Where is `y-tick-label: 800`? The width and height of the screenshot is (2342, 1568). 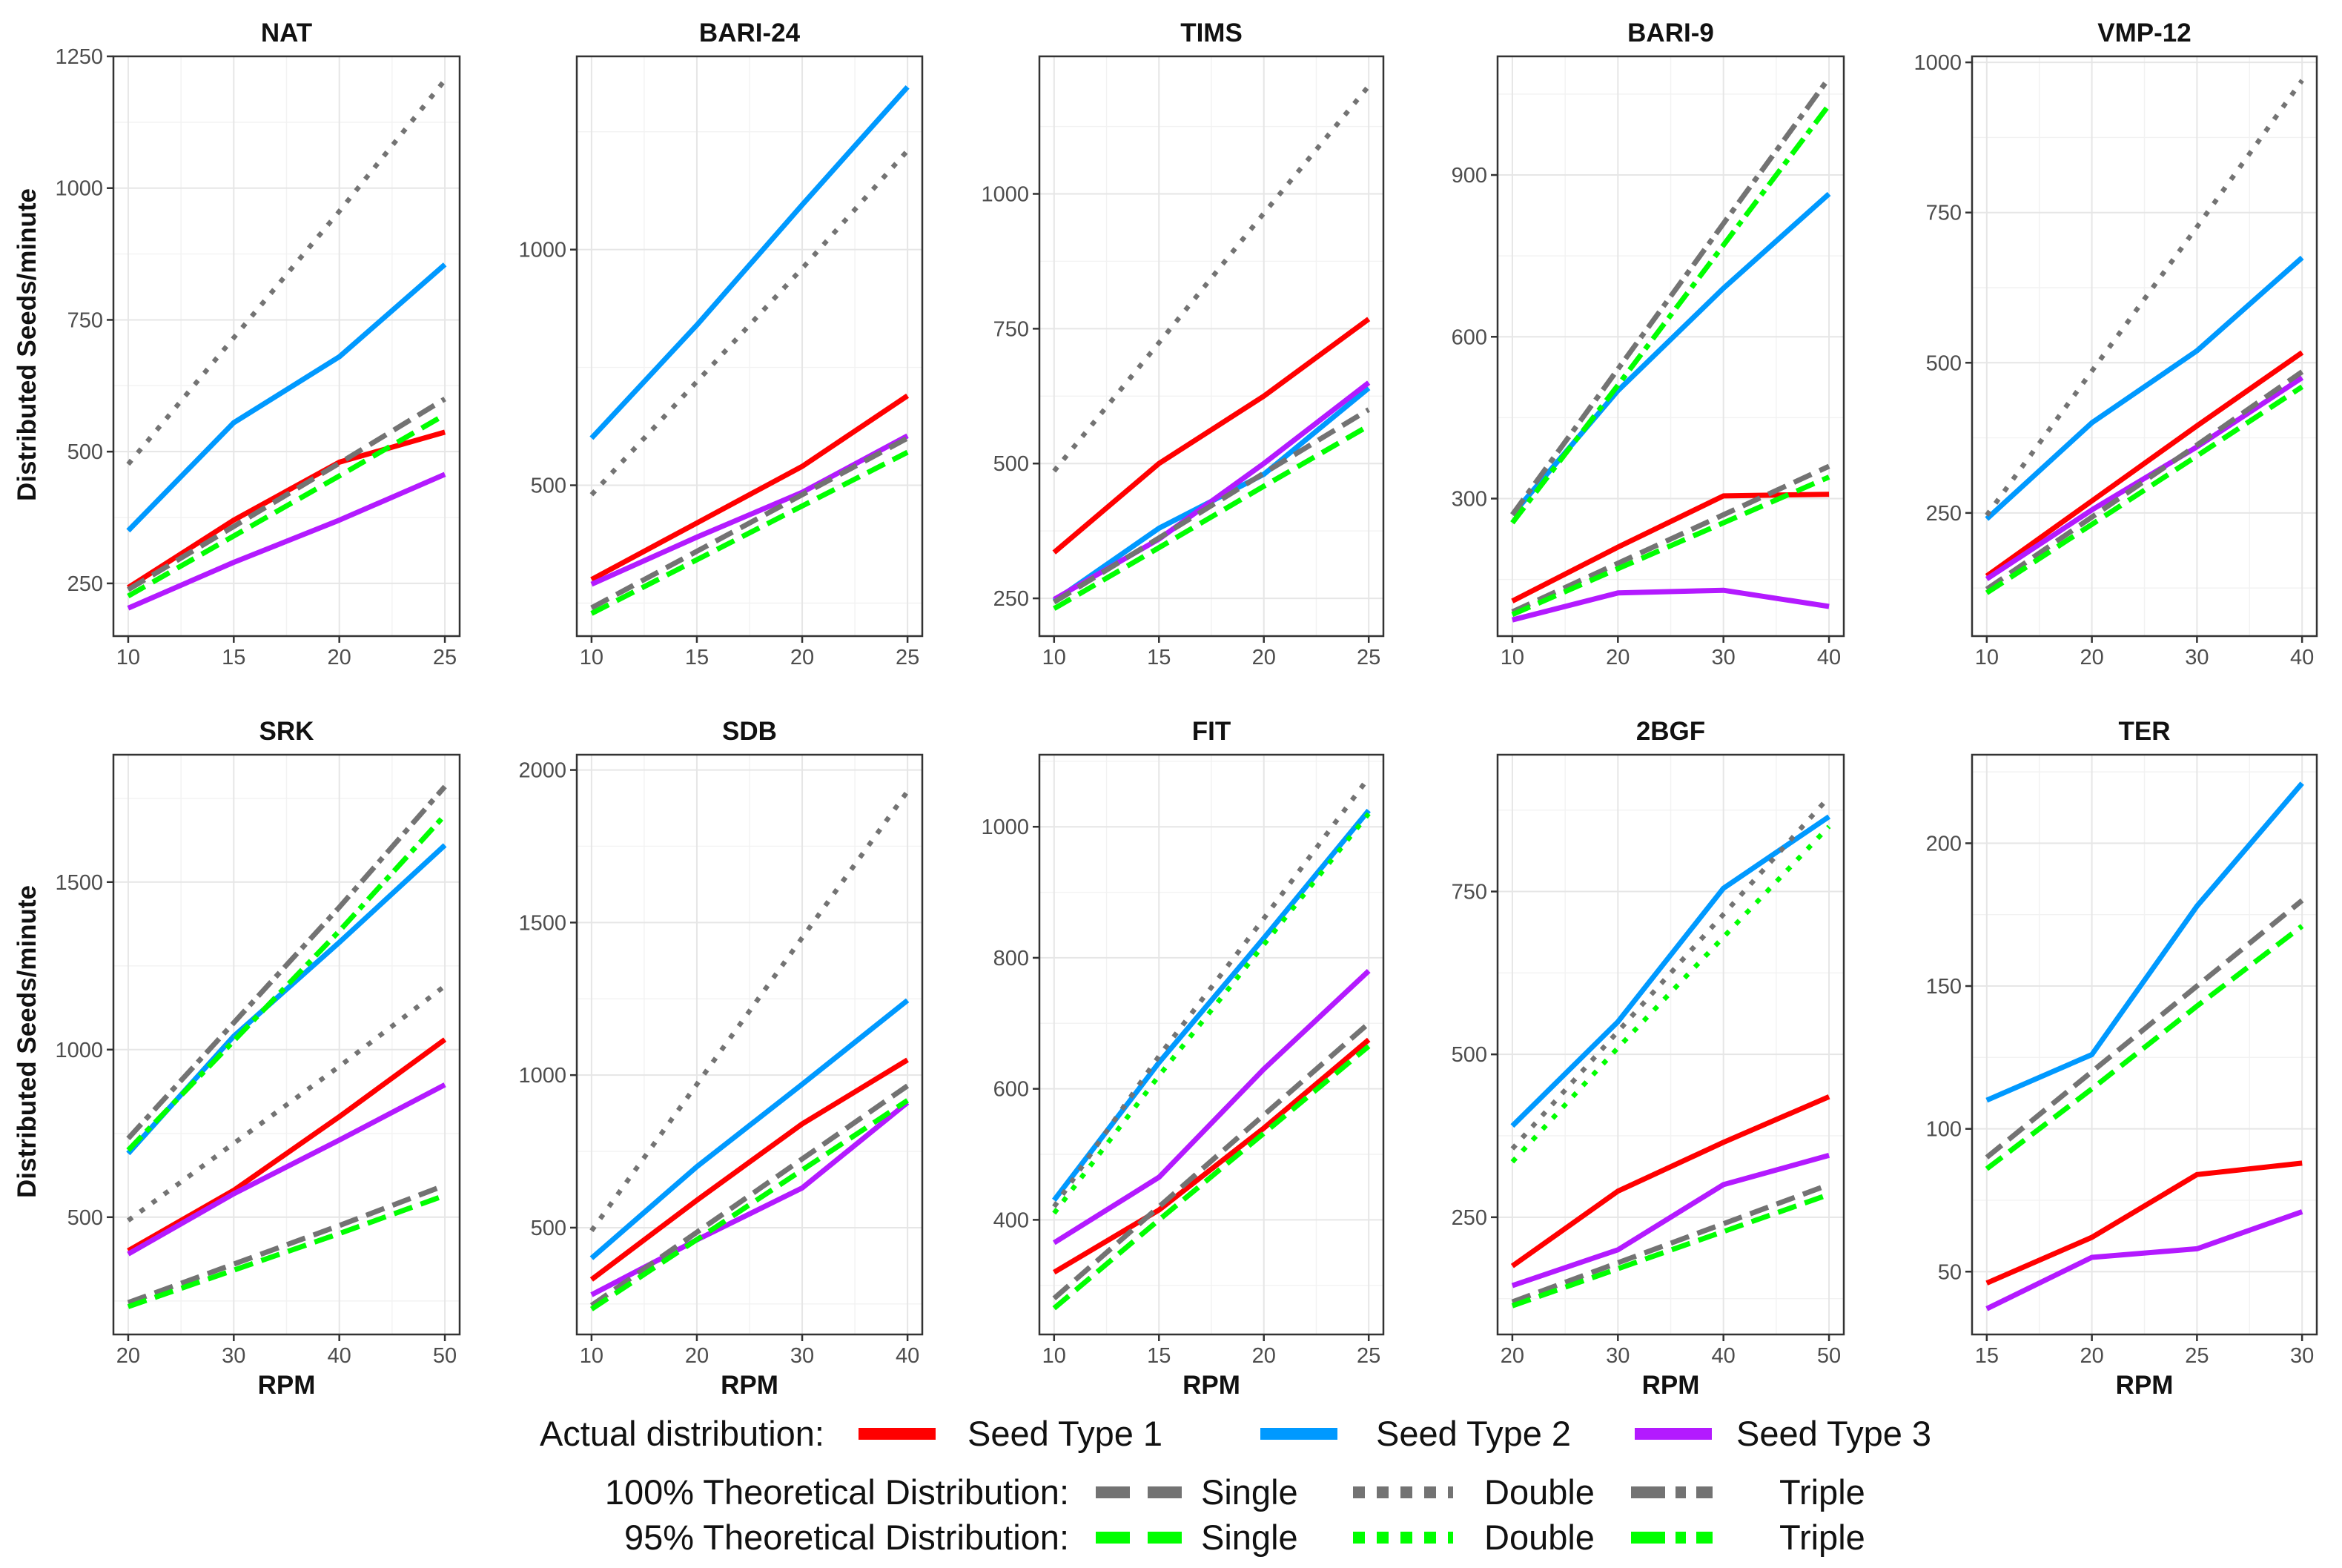
y-tick-label: 800 is located at coordinates (1011, 958).